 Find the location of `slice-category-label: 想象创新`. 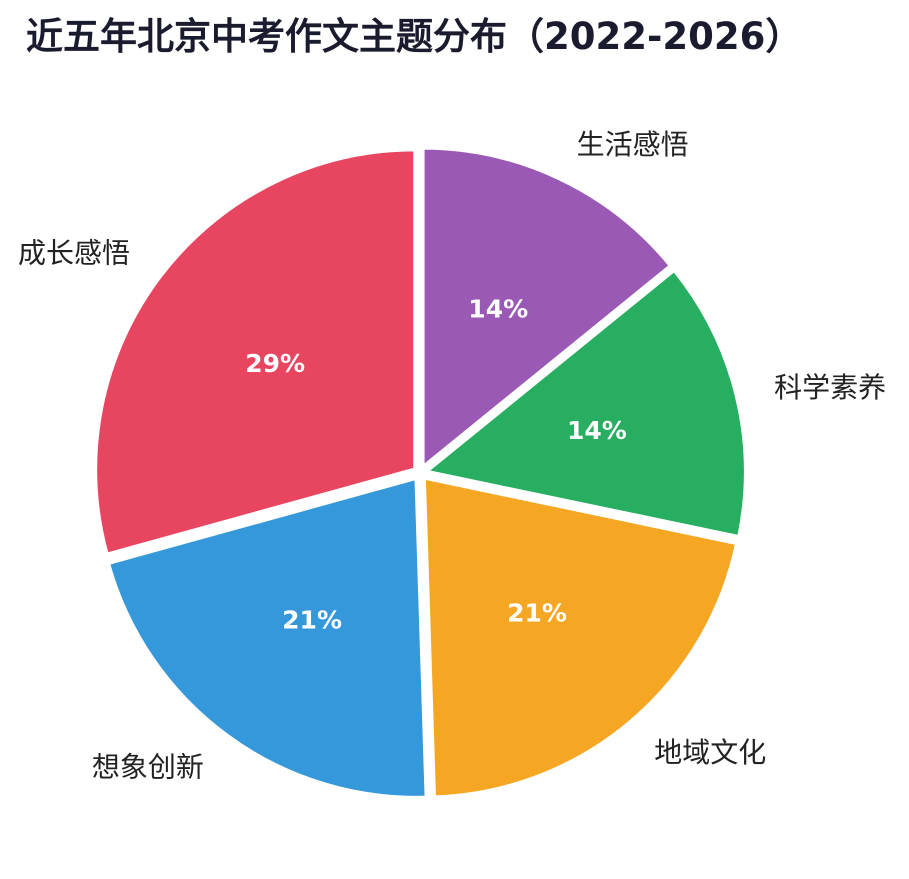

slice-category-label: 想象创新 is located at coordinates (148, 766).